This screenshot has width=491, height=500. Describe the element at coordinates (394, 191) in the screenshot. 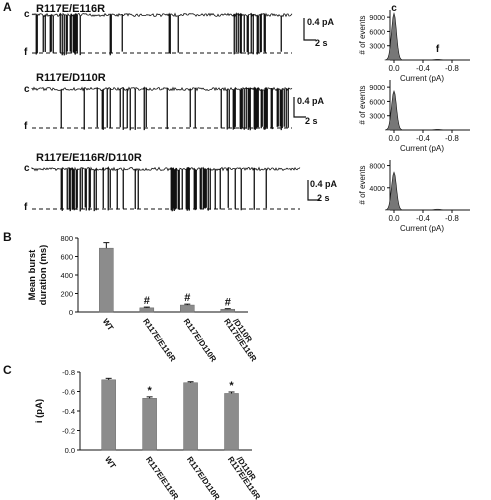

I see `hist-3-closed-peak` at that location.